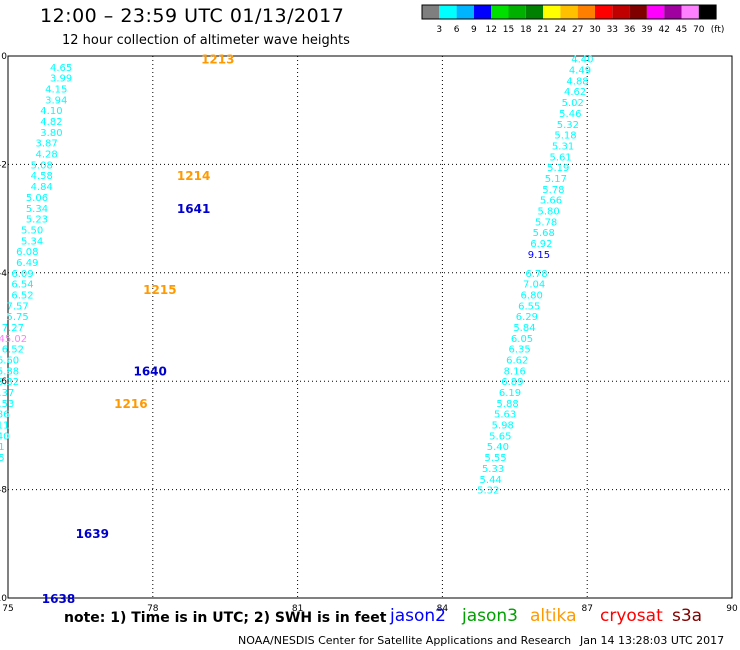 This screenshot has height=650, width=740. Describe the element at coordinates (498, 447) in the screenshot. I see `swh-point-label: 5.40` at that location.